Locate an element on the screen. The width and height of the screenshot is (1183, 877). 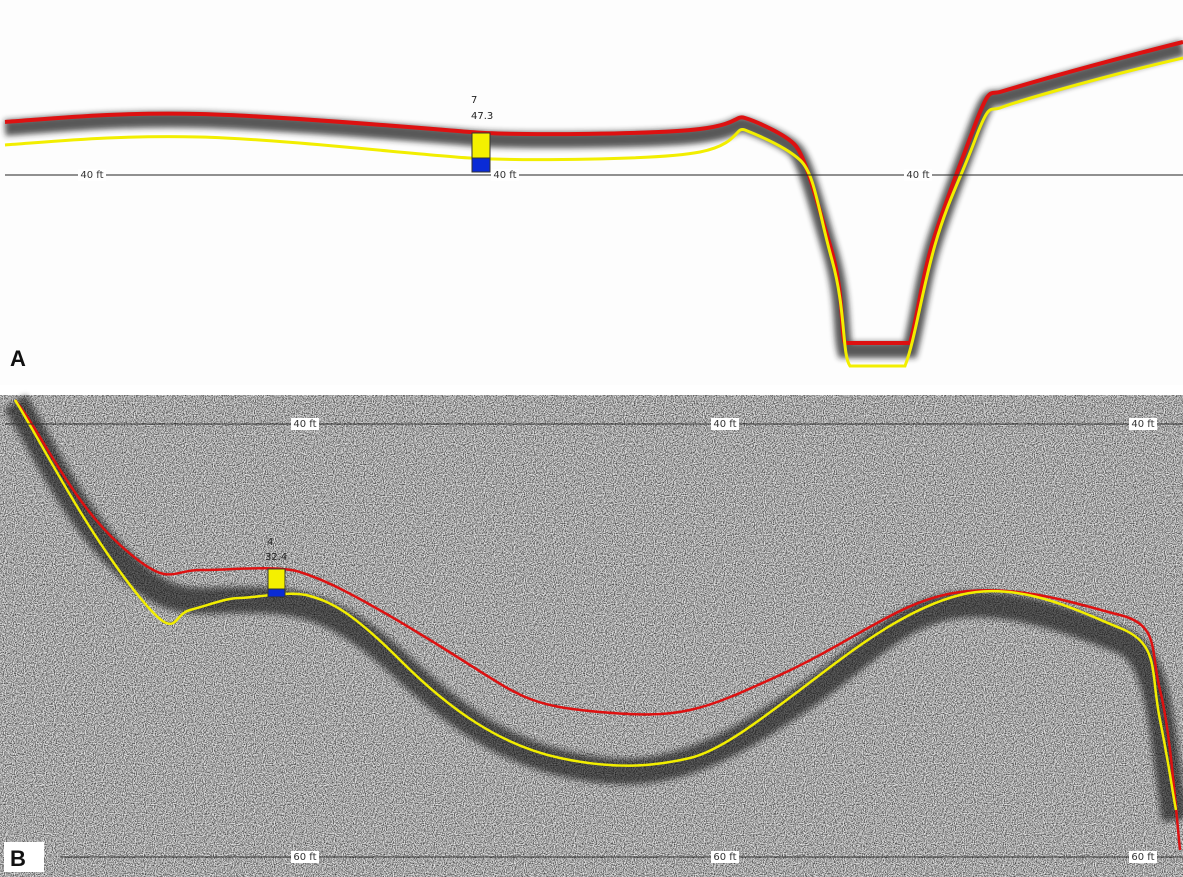
marker-count: 7 is located at coordinates (474, 100).